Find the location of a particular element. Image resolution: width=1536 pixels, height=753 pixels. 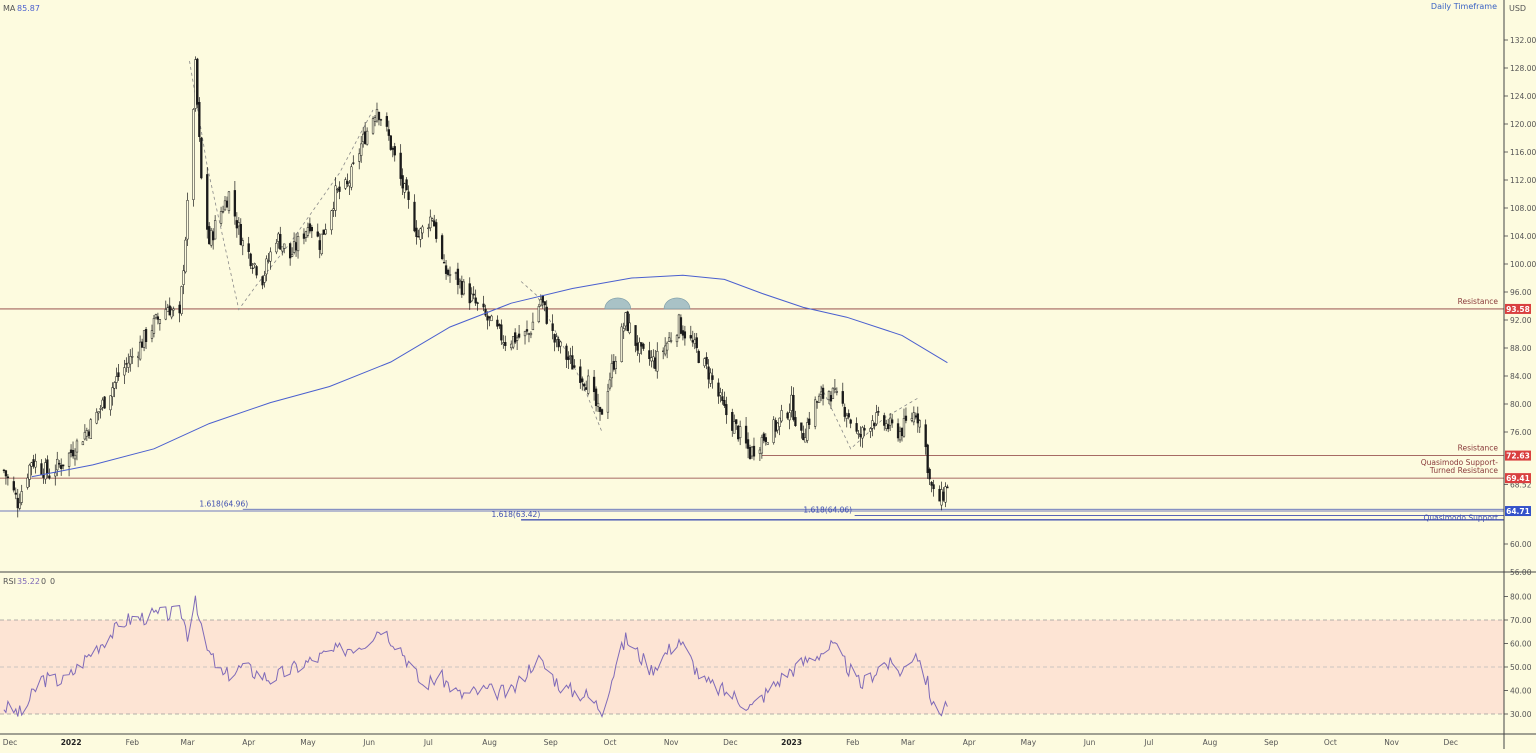

double-top-dome is located at coordinates (618, 303).